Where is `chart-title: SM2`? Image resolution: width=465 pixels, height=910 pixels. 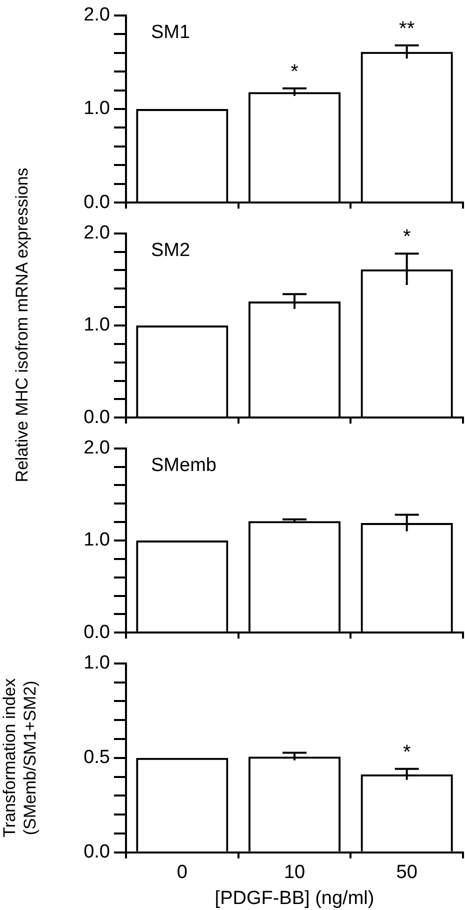 chart-title: SM2 is located at coordinates (170, 251).